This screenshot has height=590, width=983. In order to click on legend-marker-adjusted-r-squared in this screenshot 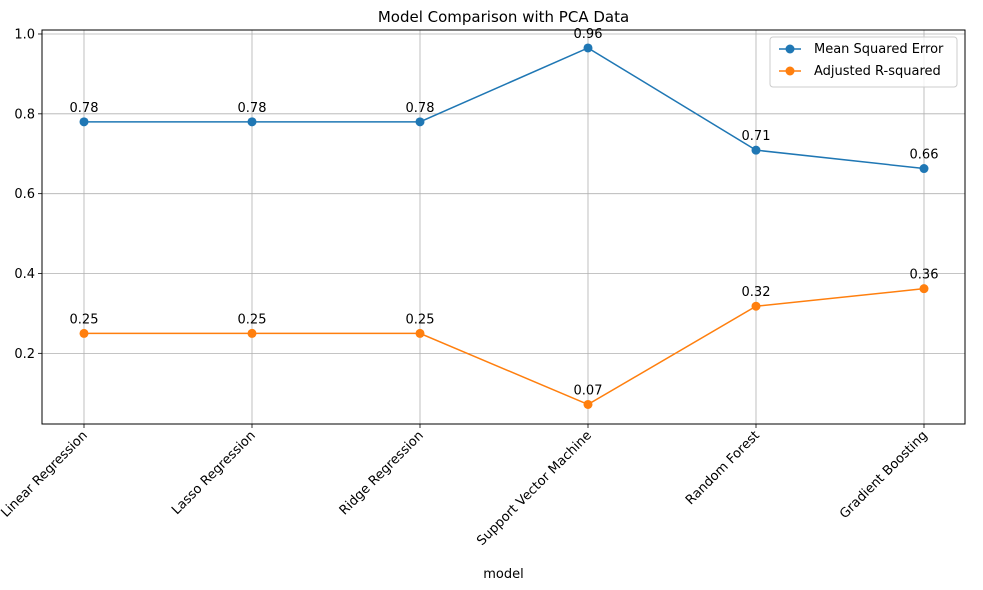, I will do `click(790, 71)`.